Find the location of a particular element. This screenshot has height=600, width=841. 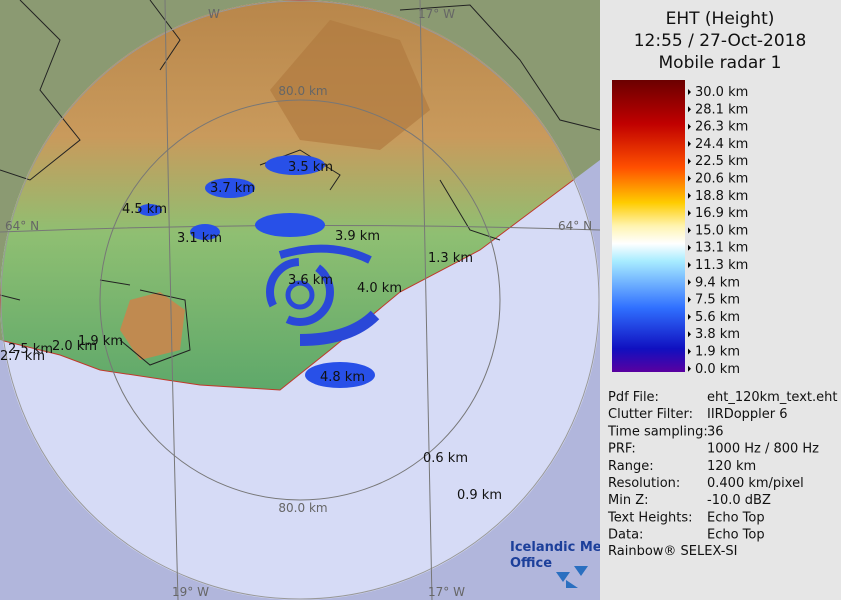

legend-label: 22.5 km is located at coordinates (721, 161).